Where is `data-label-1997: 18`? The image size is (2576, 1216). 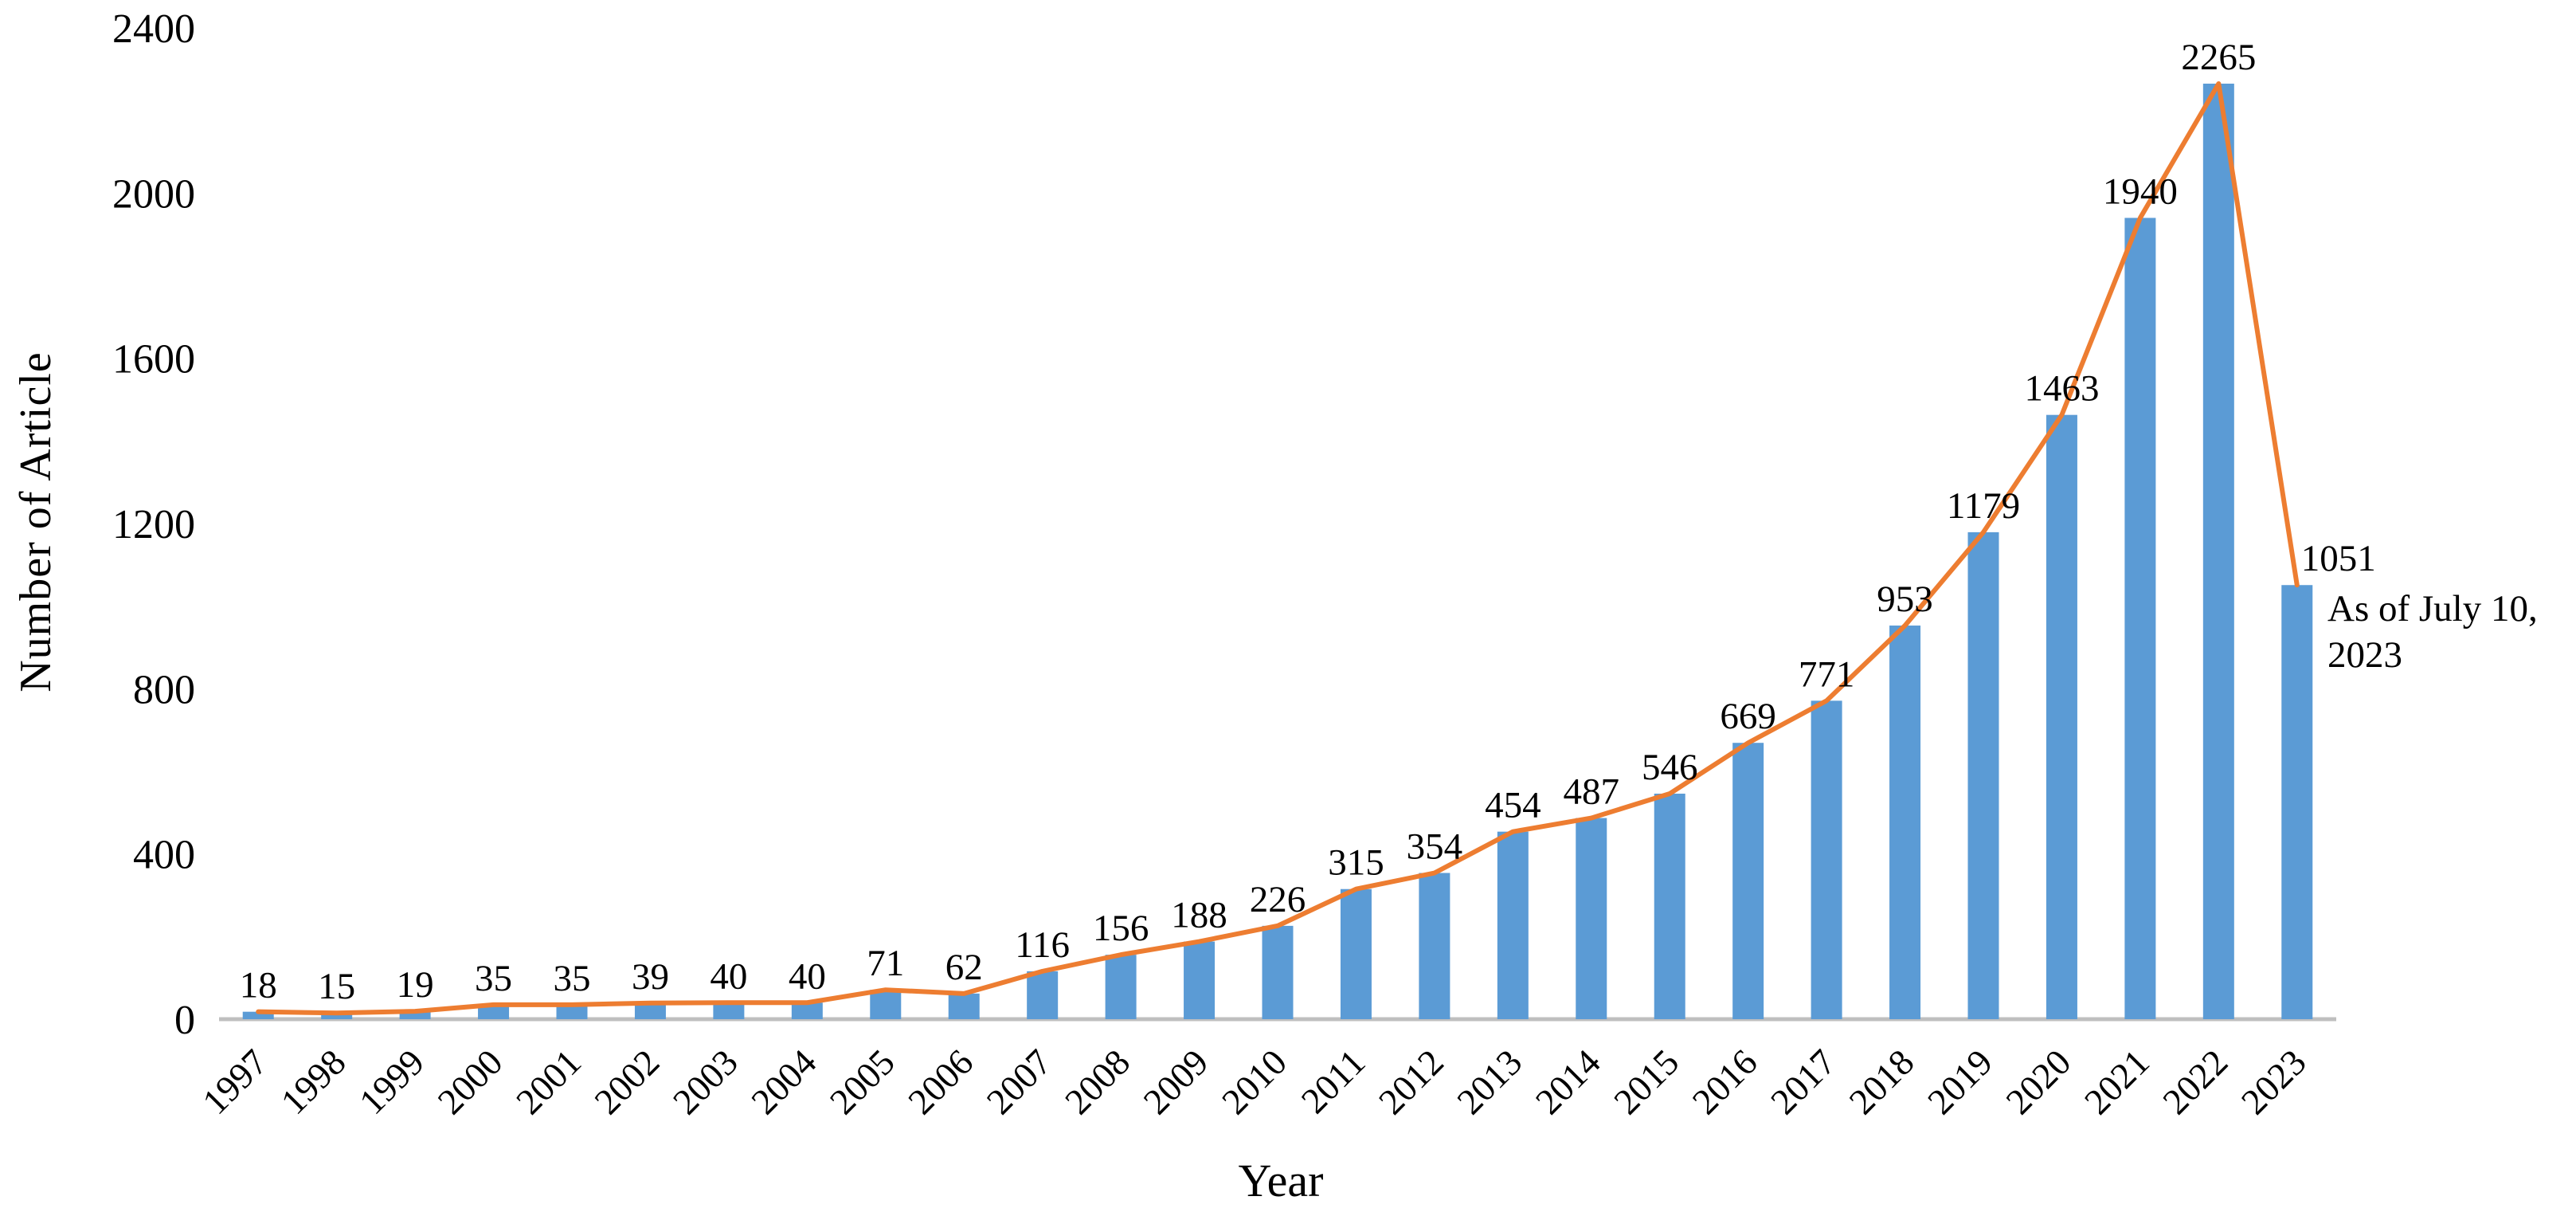
data-label-1997: 18 is located at coordinates (258, 985).